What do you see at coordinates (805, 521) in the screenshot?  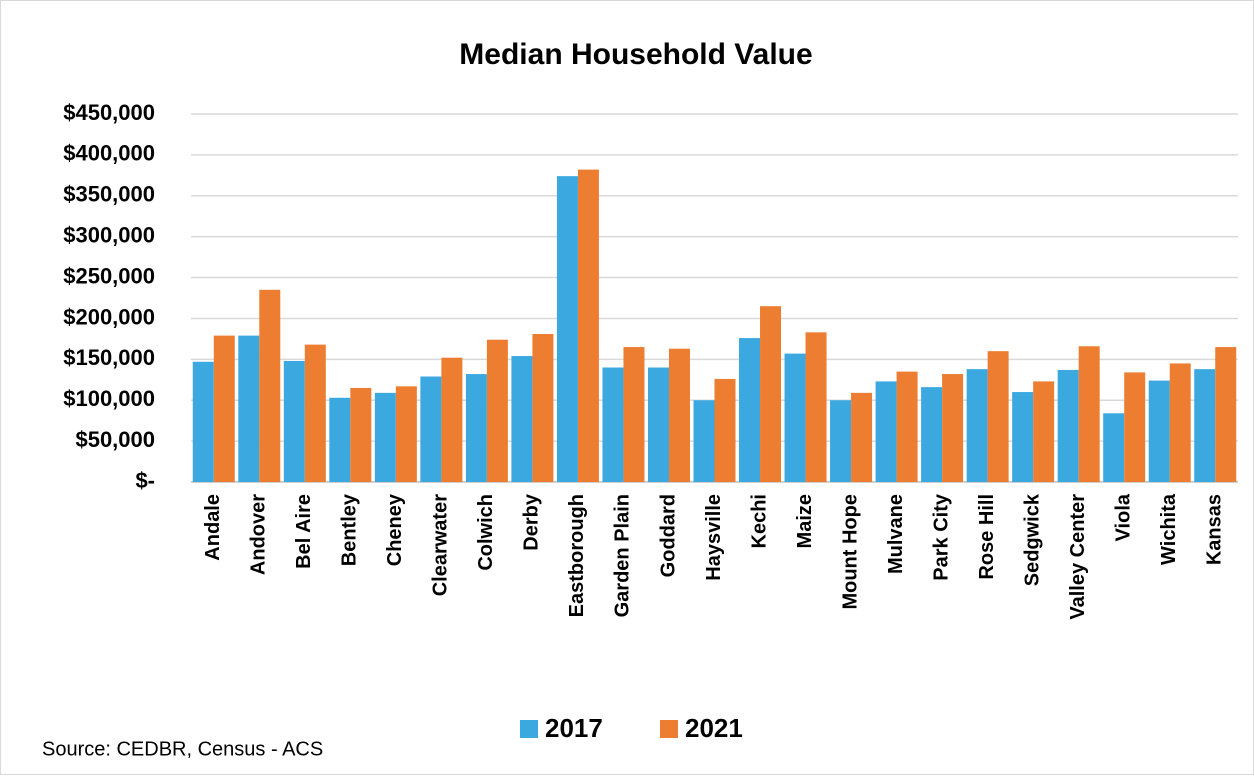 I see `x-tick-label: Maize` at bounding box center [805, 521].